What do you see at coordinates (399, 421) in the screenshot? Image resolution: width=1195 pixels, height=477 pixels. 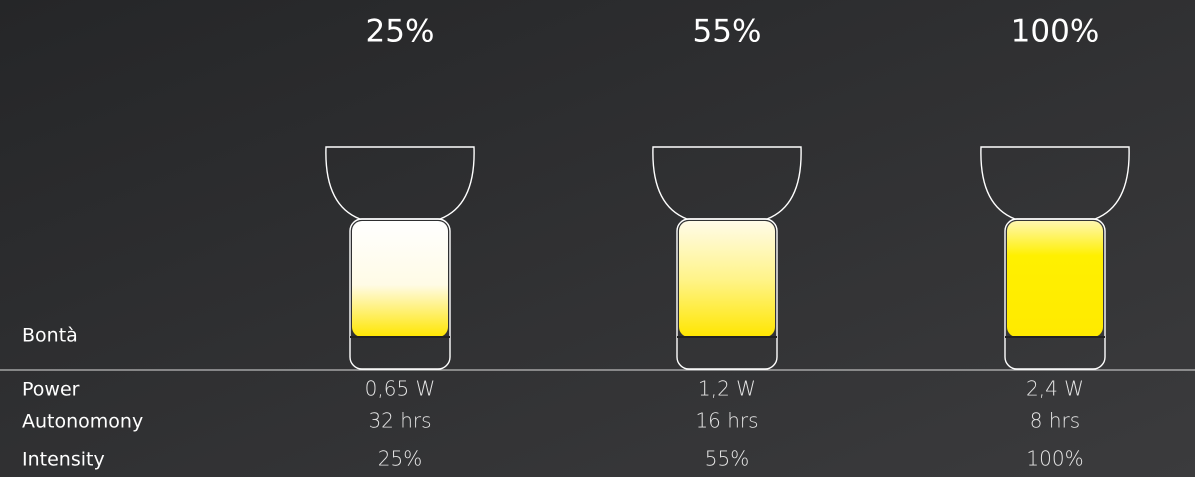 I see `autonomy-value: 32 hrs` at bounding box center [399, 421].